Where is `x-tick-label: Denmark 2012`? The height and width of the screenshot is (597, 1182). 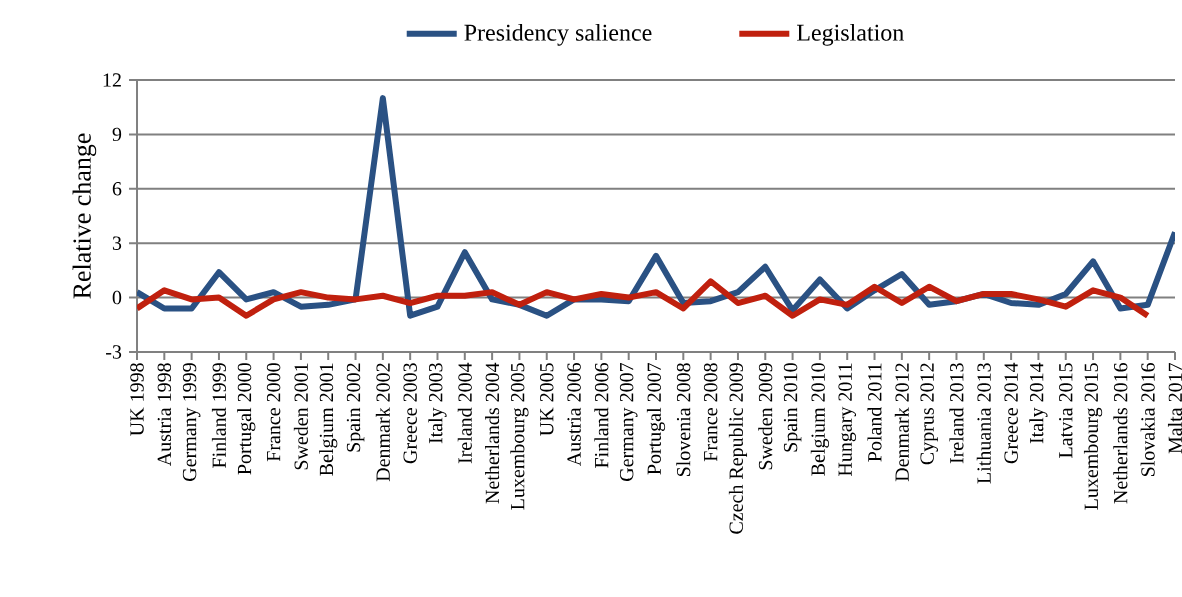 x-tick-label: Denmark 2012 is located at coordinates (901, 422).